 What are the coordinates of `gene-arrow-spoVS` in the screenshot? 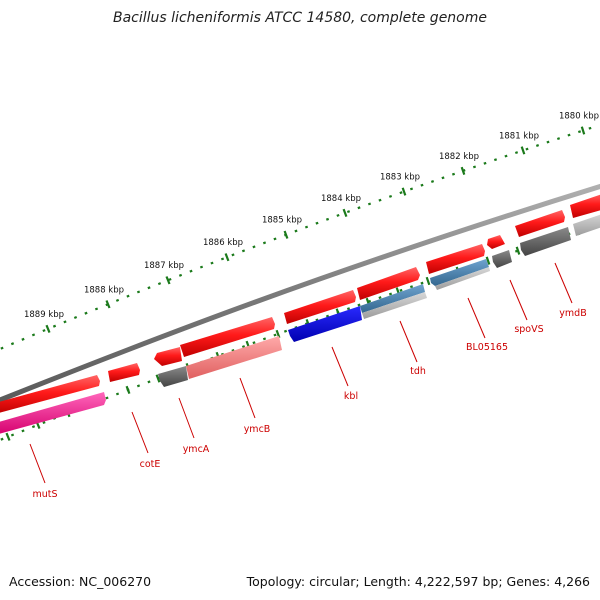 It's located at (502, 259).